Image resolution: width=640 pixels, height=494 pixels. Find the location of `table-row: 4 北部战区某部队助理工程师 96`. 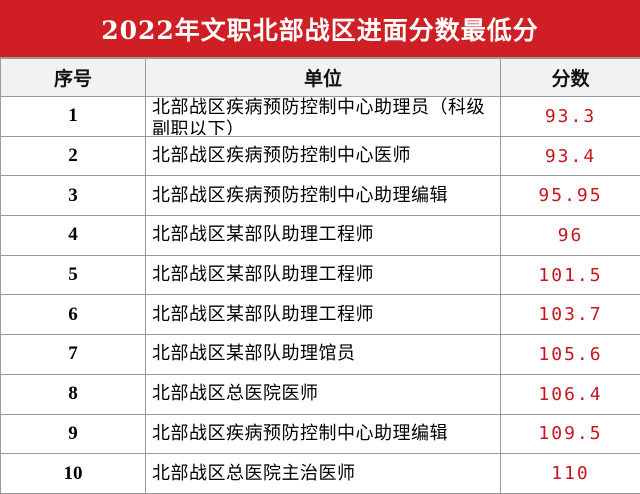

table-row: 4 北部战区某部队助理工程师 96 is located at coordinates (320, 235).